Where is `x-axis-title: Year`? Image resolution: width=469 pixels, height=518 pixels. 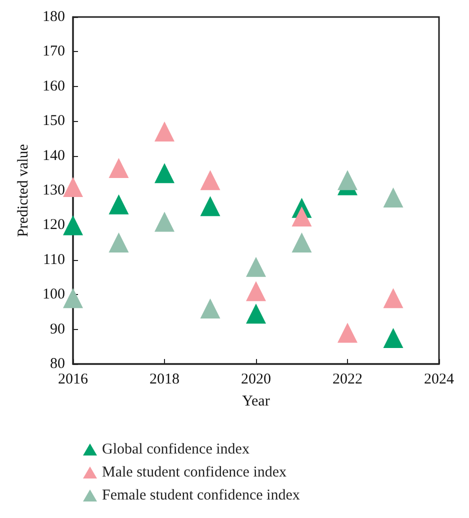 x-axis-title: Year is located at coordinates (256, 402).